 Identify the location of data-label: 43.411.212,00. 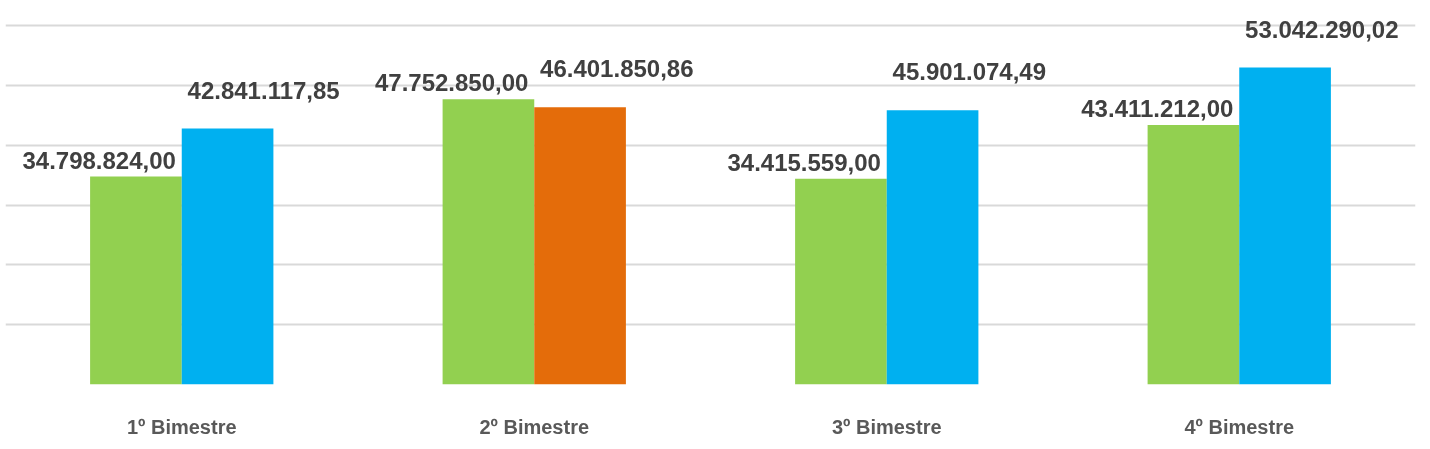
(1157, 109).